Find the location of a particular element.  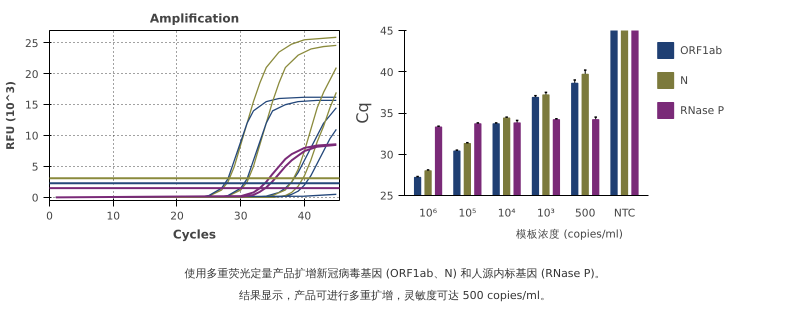

y-tick-label: 30 is located at coordinates (387, 155).